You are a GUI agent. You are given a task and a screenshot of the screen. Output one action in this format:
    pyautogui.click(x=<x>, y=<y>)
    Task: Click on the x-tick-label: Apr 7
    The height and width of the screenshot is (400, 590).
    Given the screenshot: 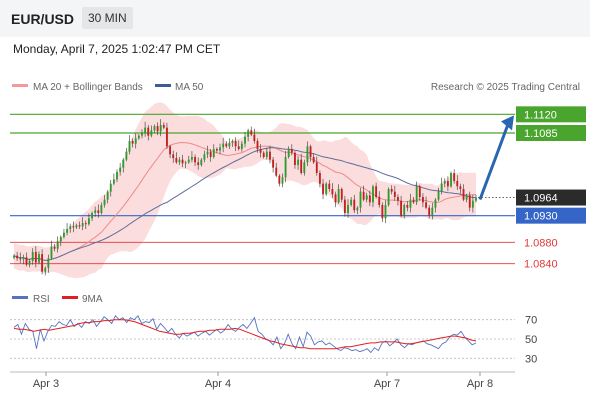 What is the action you would take?
    pyautogui.click(x=387, y=384)
    